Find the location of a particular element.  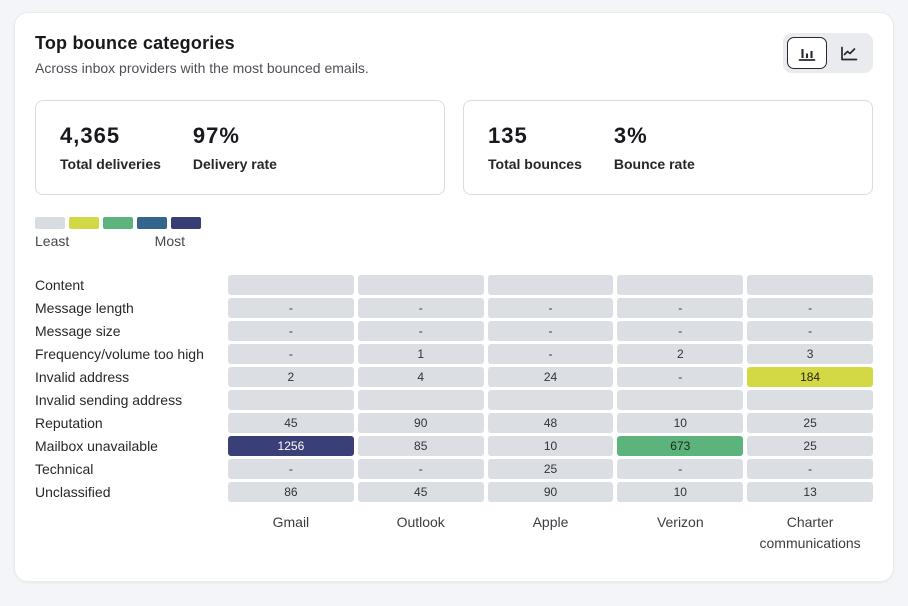

legend-swatch-strip is located at coordinates (454, 223).